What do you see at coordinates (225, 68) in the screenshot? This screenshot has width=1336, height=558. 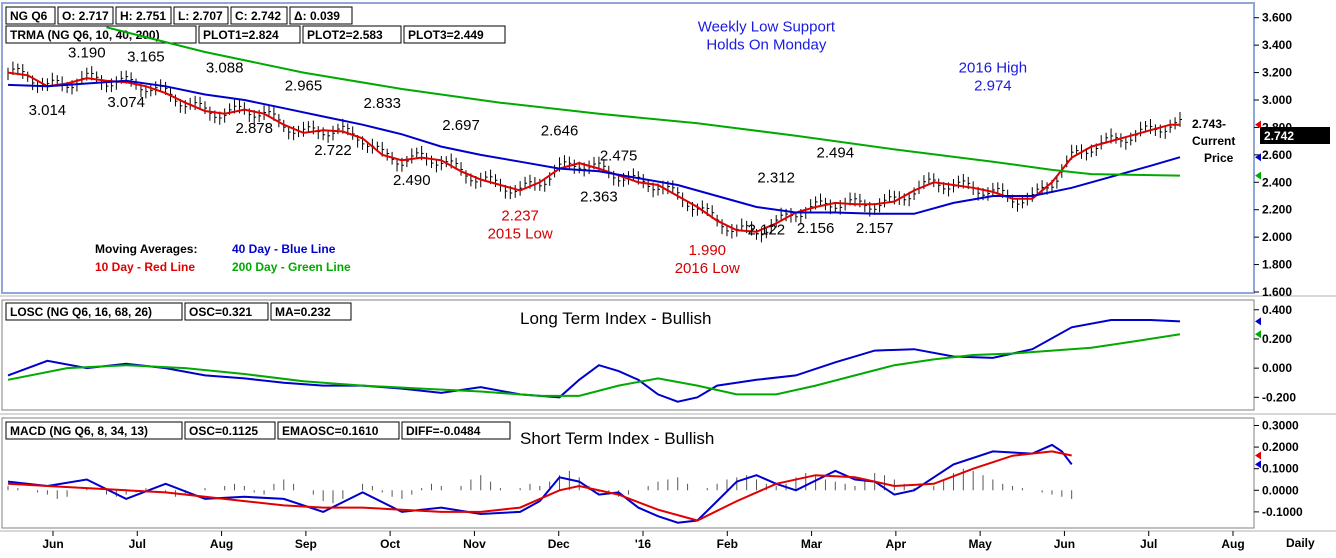 I see `price-annotation: 3.088` at bounding box center [225, 68].